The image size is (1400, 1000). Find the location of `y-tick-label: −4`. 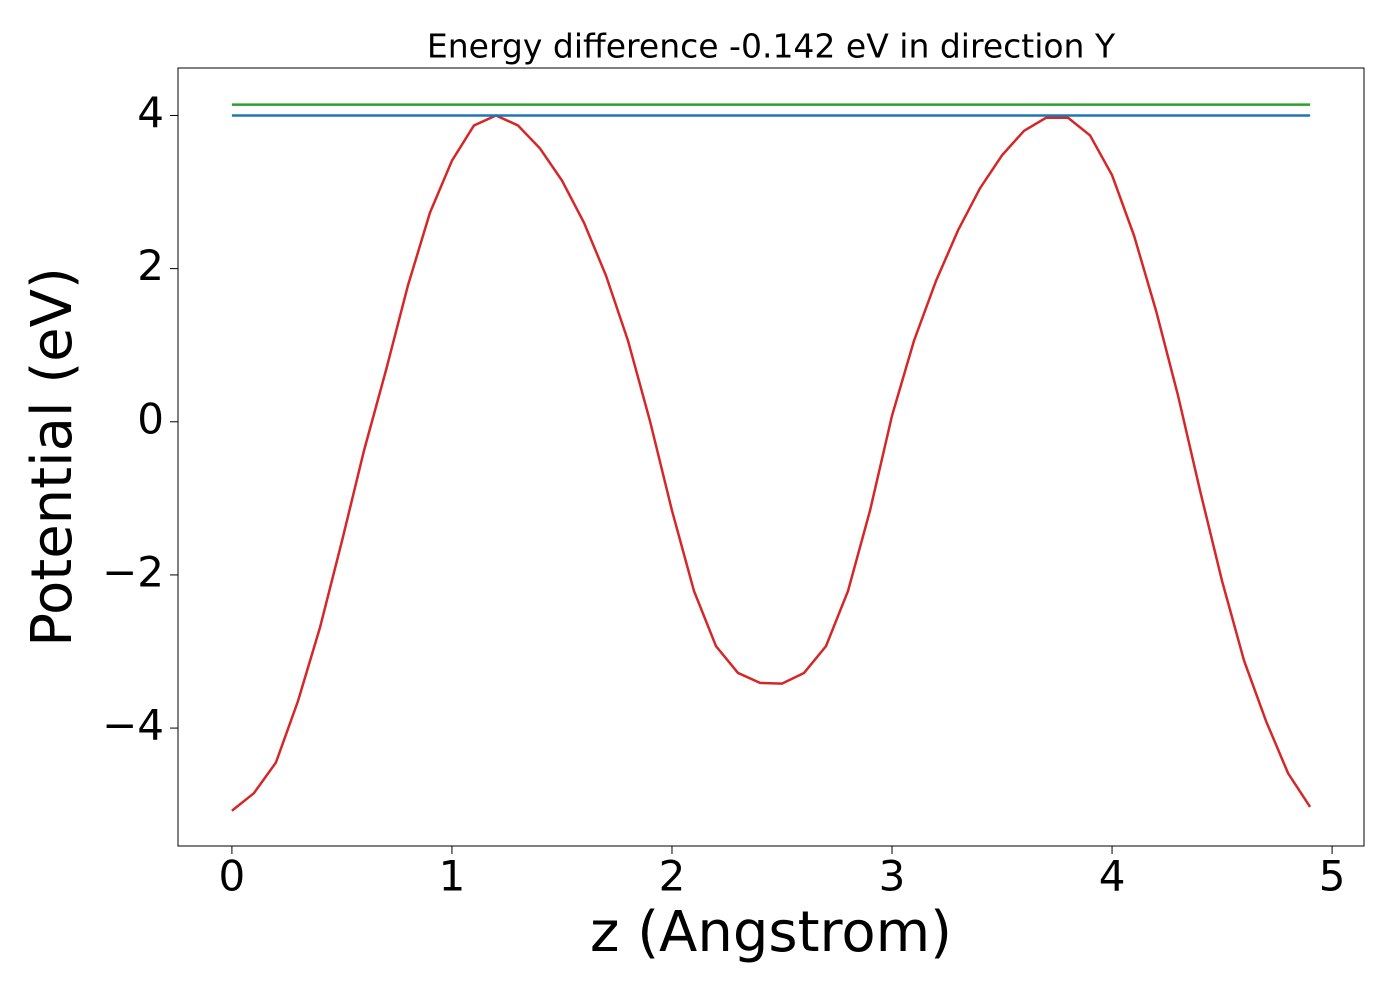

y-tick-label: −4 is located at coordinates (133, 725).